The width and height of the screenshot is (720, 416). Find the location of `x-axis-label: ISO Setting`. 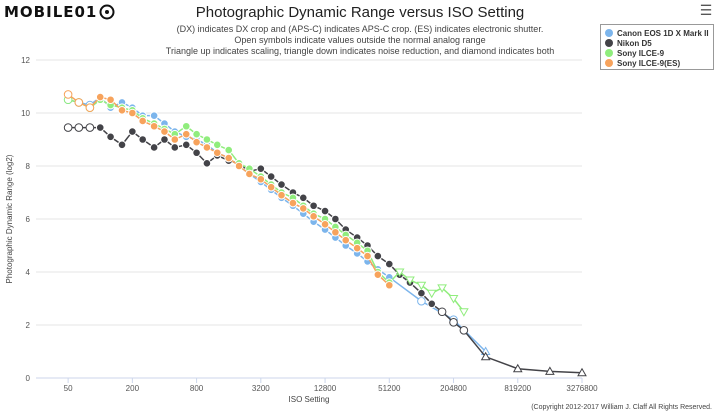

x-axis-label: ISO Setting is located at coordinates (309, 399).